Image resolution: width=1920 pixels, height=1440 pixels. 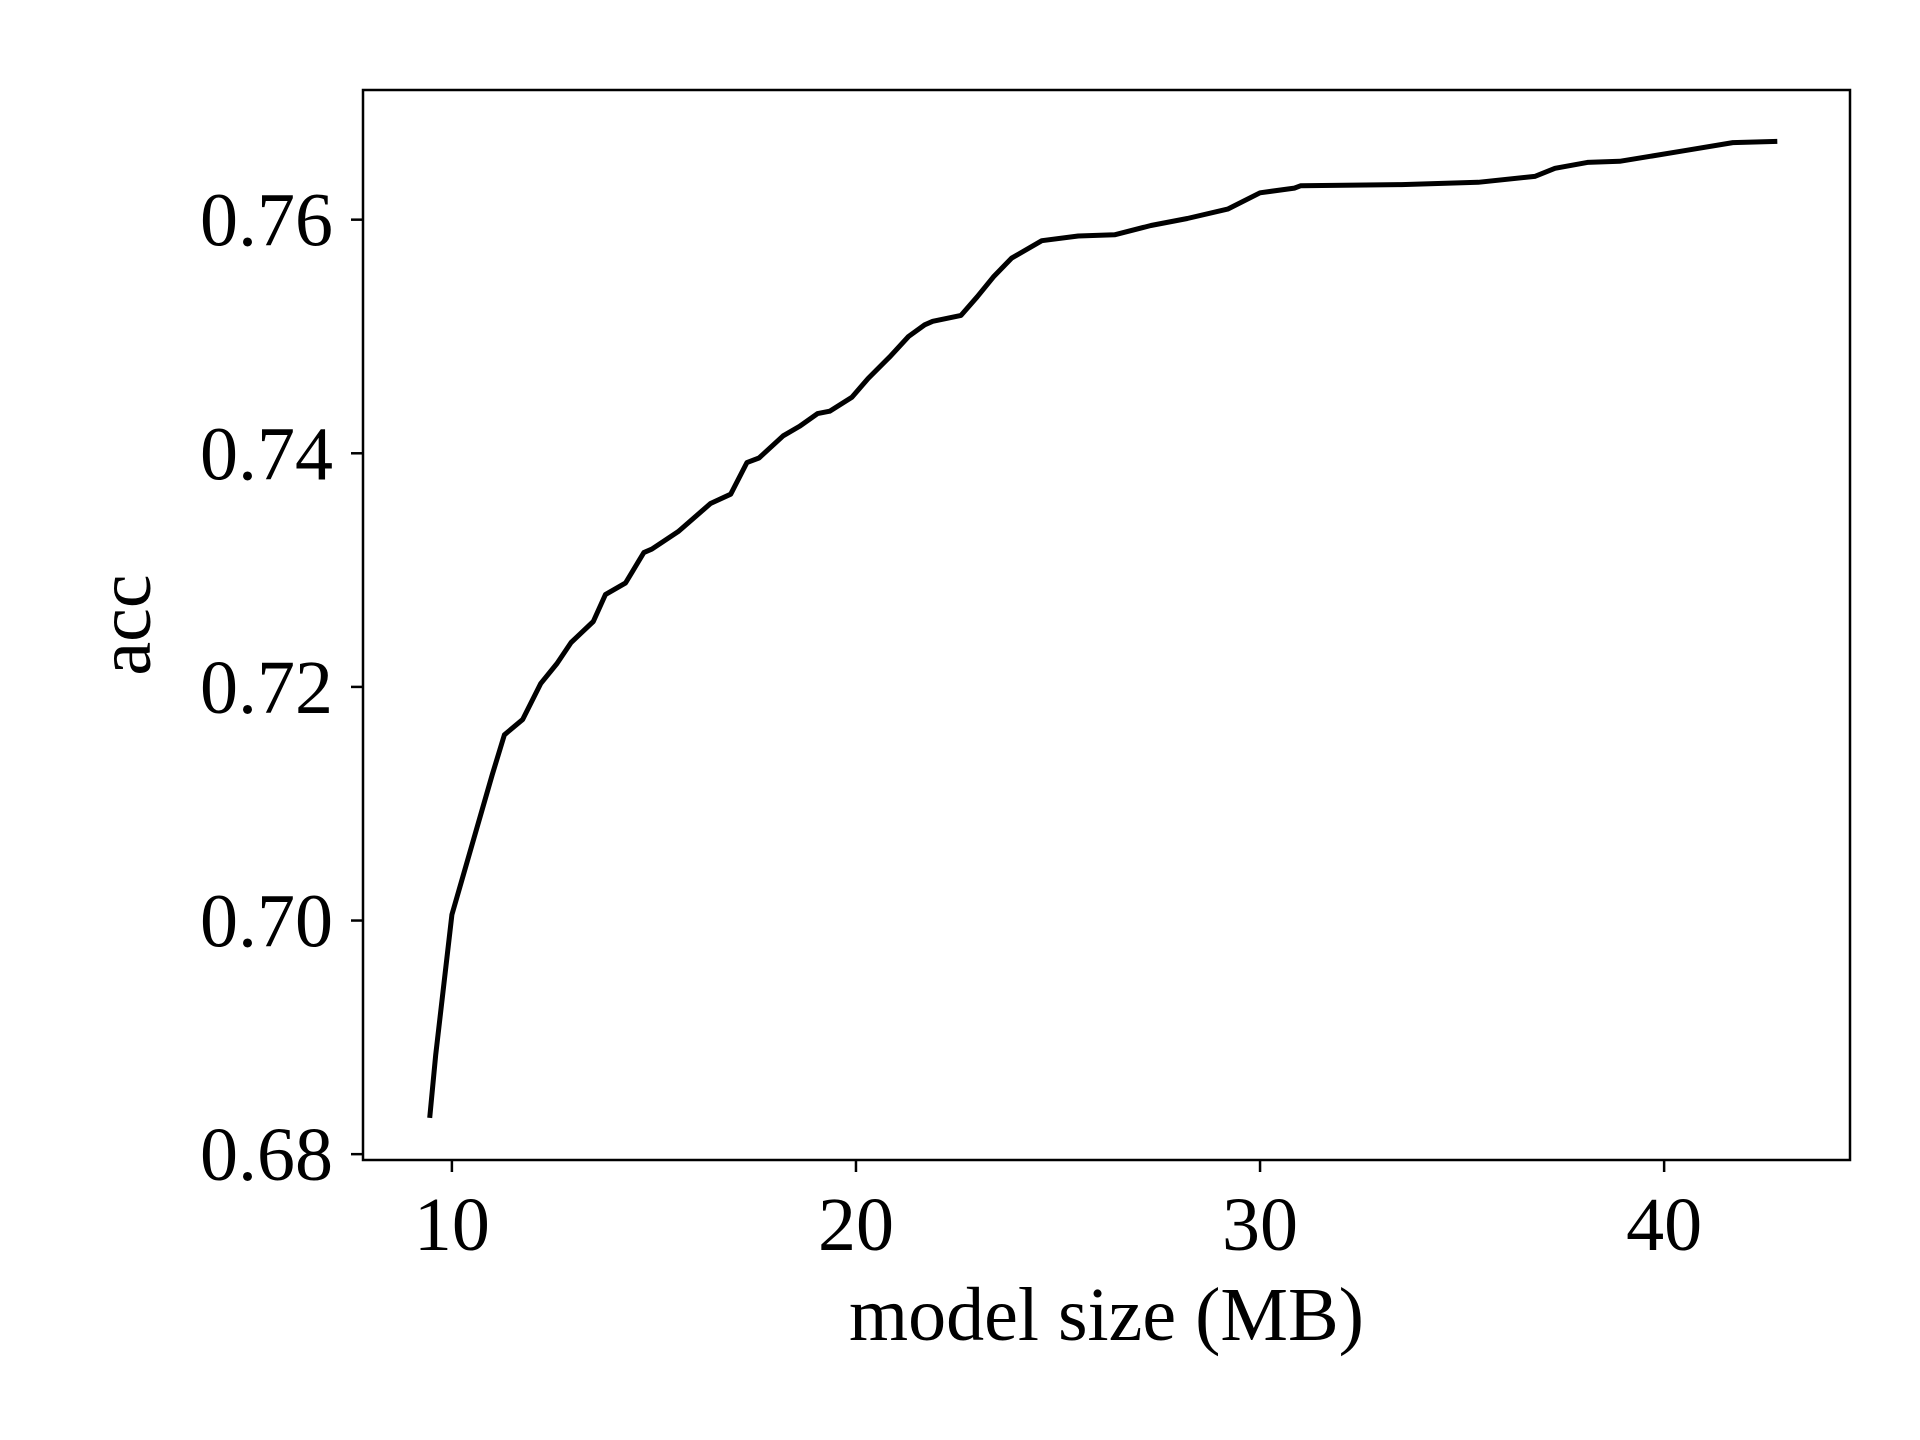 What do you see at coordinates (1260, 1225) in the screenshot?
I see `x-tick-label: 30` at bounding box center [1260, 1225].